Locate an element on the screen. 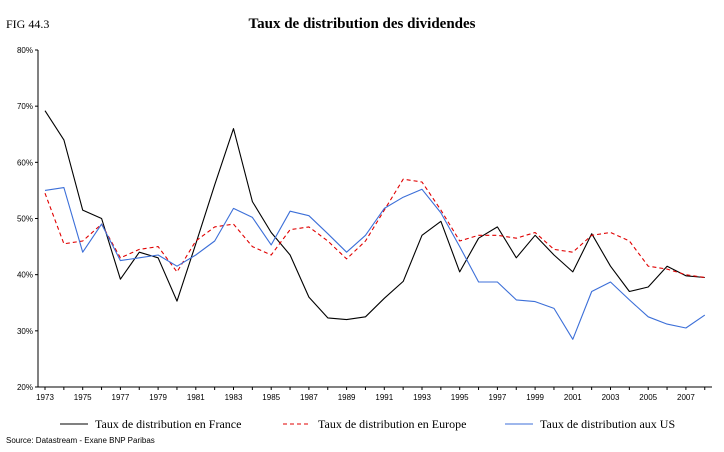 The height and width of the screenshot is (452, 724). y-tick-label: 30% is located at coordinates (25, 331).